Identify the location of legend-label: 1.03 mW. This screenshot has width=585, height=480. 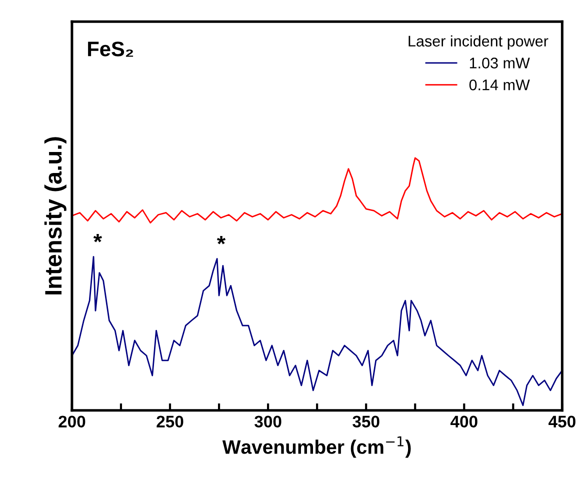
(500, 63).